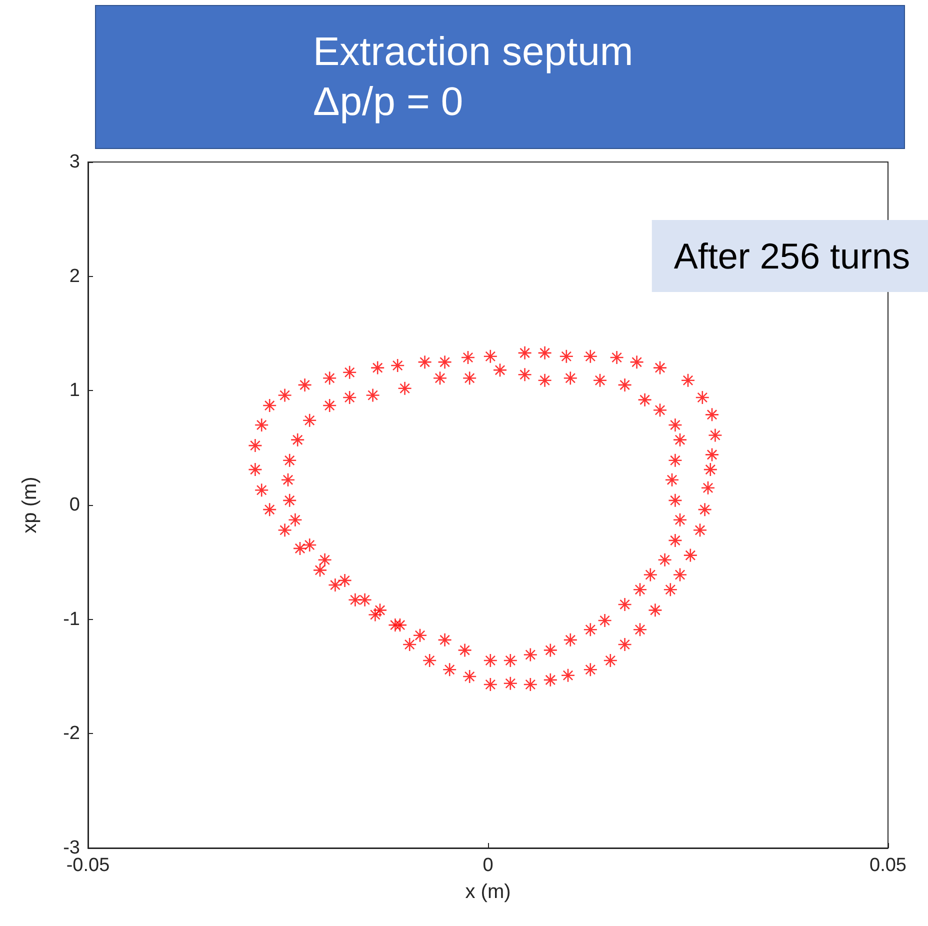 Image resolution: width=928 pixels, height=926 pixels. I want to click on x-axis-title: x (m), so click(488, 892).